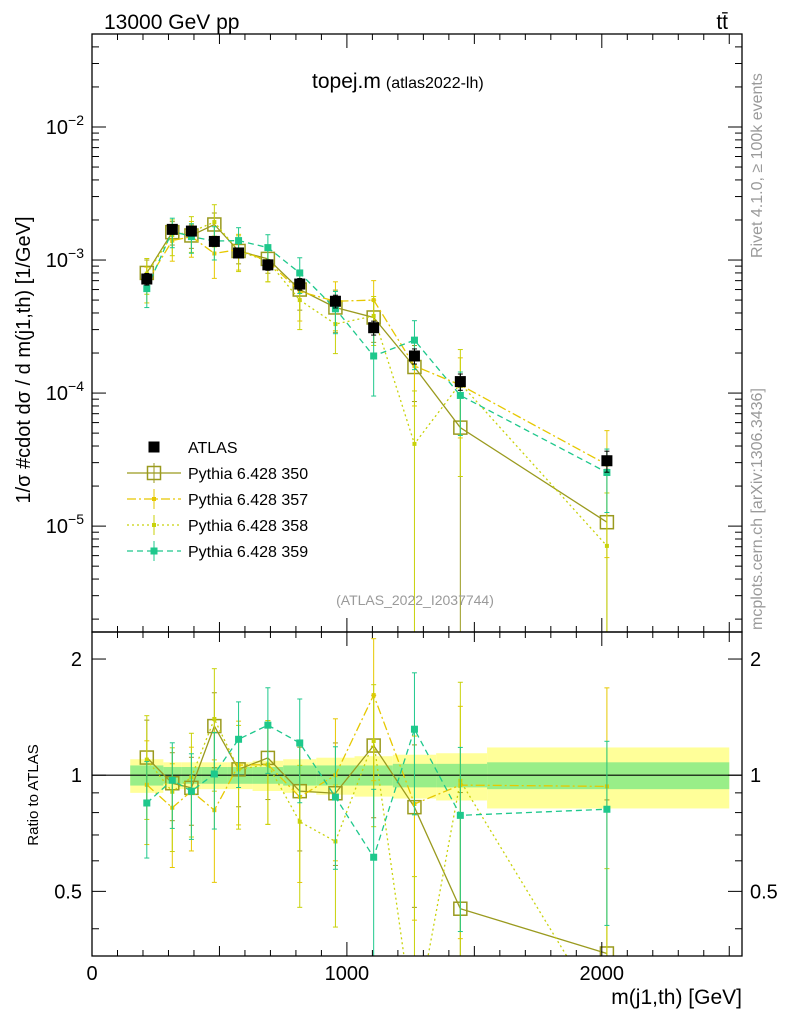 The width and height of the screenshot is (786, 1024). I want to click on header-left: 13000 GeV pp, so click(171, 22).